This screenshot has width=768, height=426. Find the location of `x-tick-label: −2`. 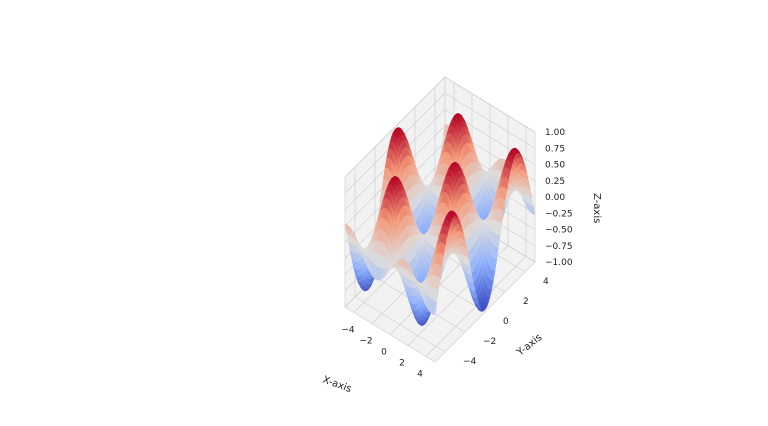

x-tick-label: −2 is located at coordinates (365, 342).